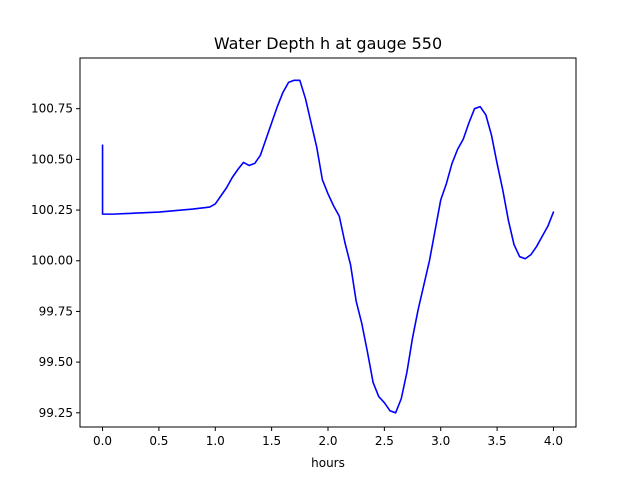 The image size is (640, 480). I want to click on x-tick-label: 3.0, so click(440, 441).